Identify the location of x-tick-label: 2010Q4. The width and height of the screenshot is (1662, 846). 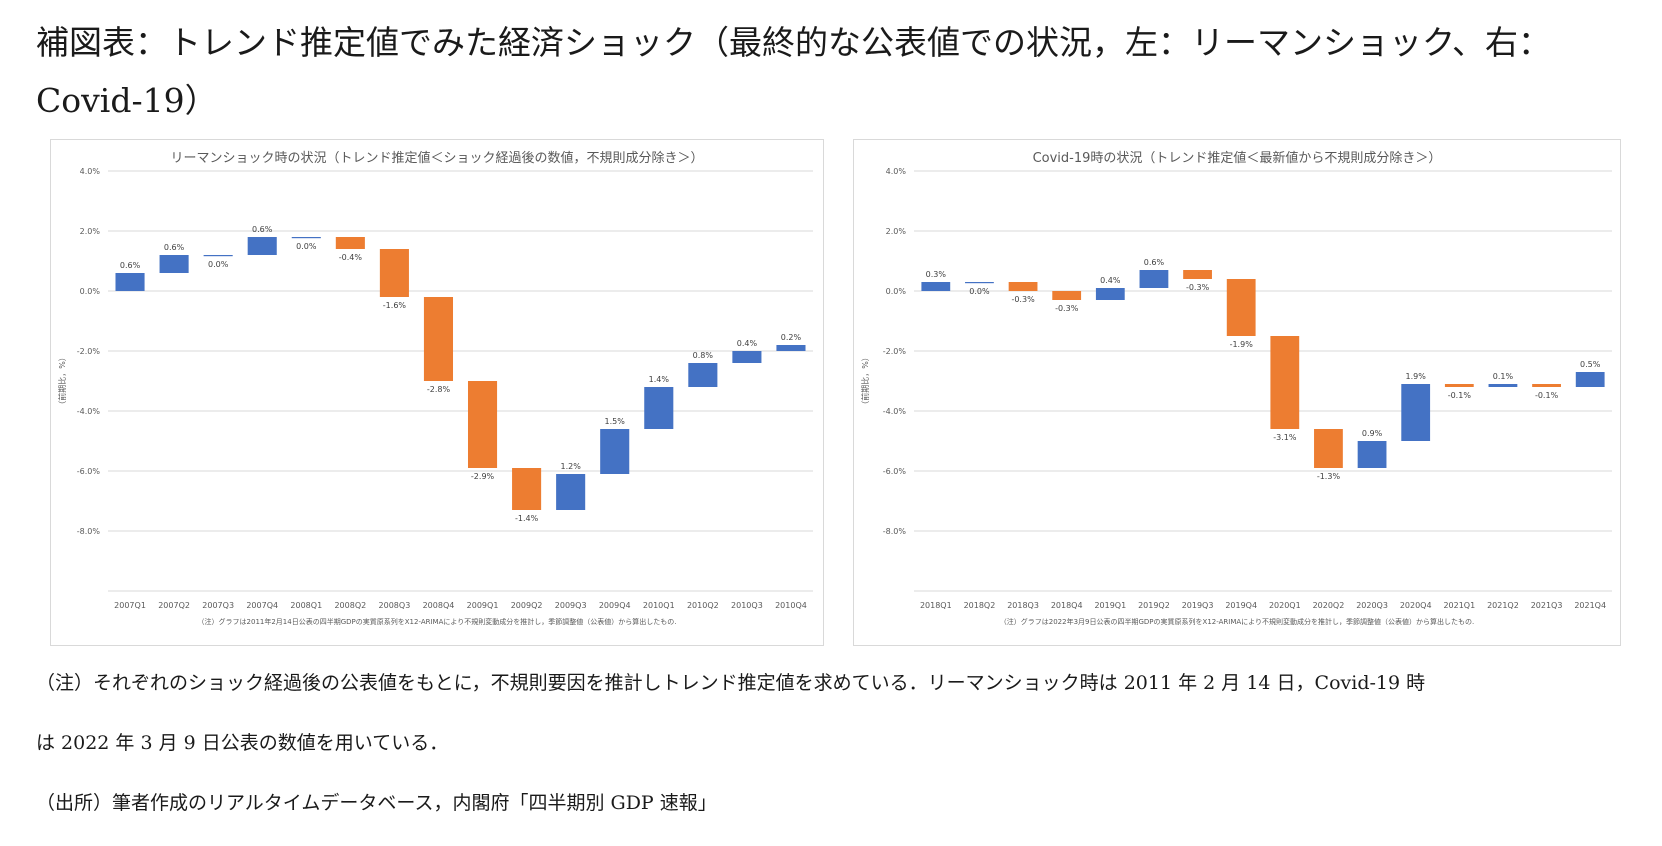
(791, 605).